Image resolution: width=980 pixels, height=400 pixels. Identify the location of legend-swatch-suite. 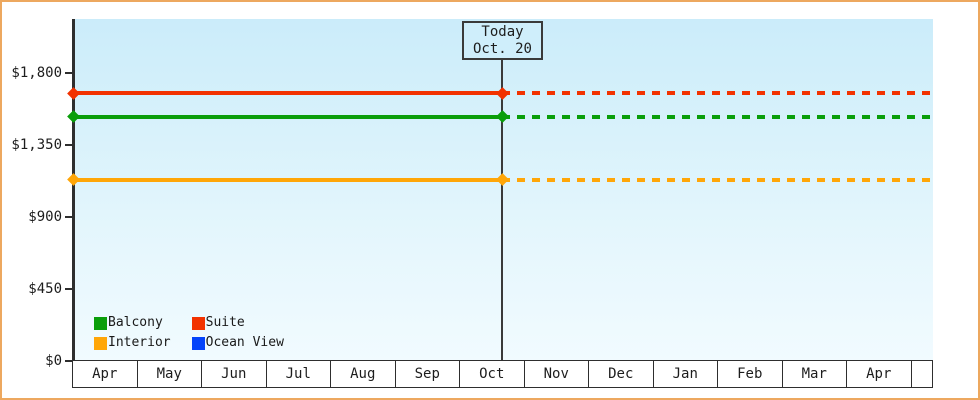
(198, 323).